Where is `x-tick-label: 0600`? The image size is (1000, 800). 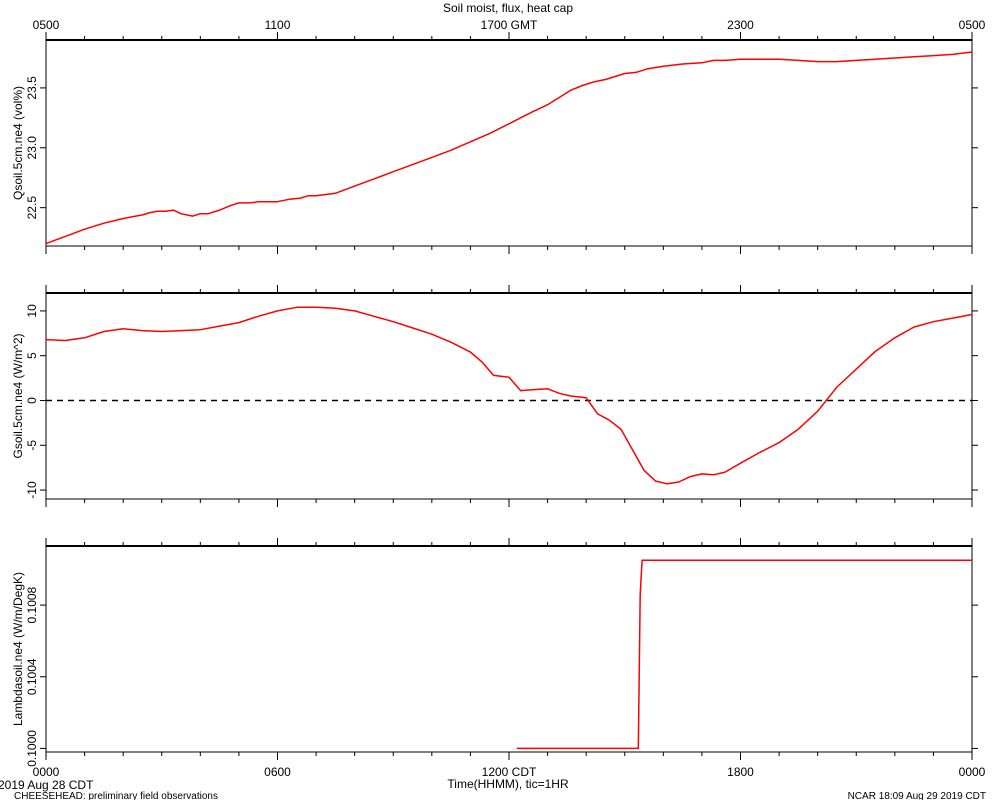
x-tick-label: 0600 is located at coordinates (277, 772).